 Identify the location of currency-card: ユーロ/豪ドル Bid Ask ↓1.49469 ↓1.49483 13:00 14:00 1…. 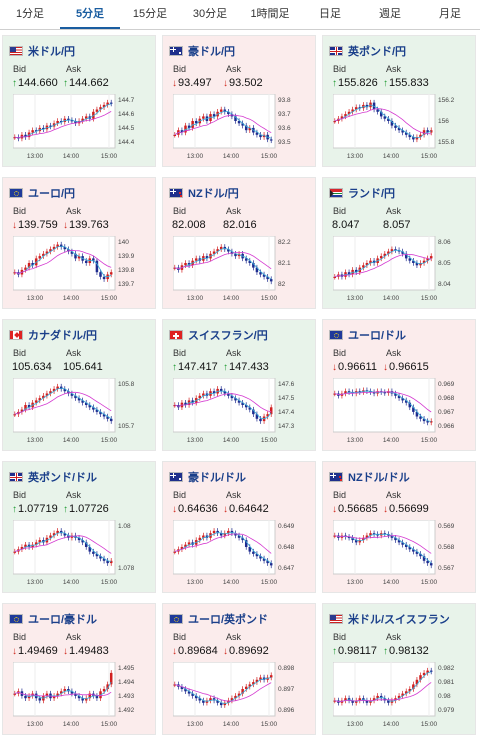
(79, 669).